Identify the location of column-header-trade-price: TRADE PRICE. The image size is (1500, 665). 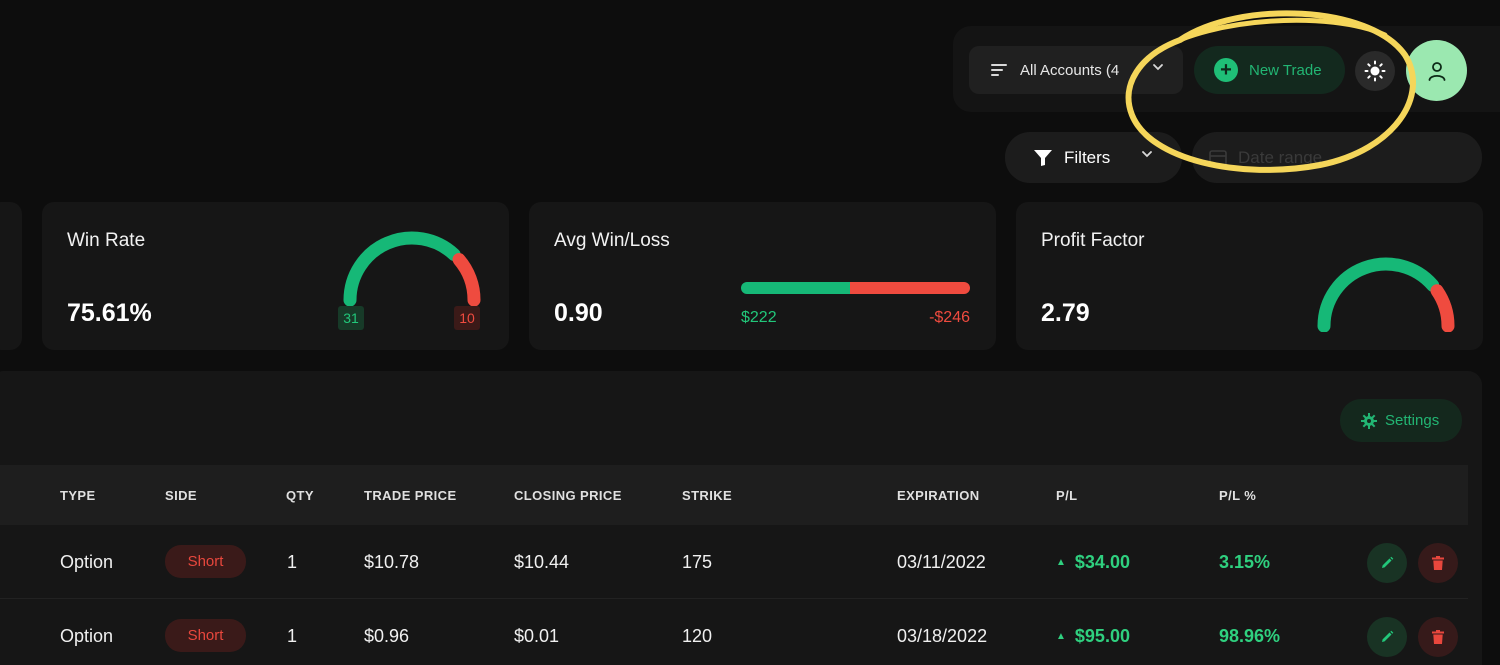
(410, 495).